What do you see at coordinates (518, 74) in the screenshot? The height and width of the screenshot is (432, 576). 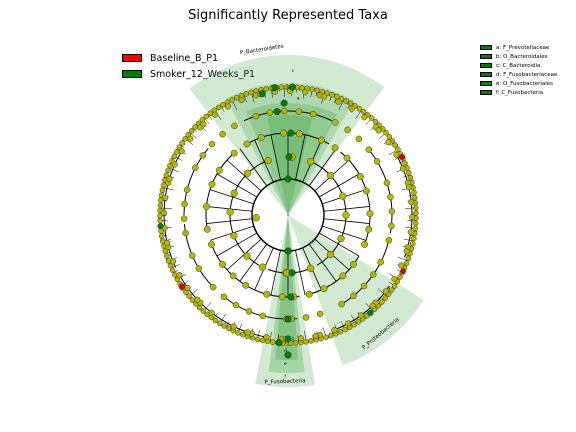 I see `taxa-legend-entry: d: F_Fusobacteriaceae` at bounding box center [518, 74].